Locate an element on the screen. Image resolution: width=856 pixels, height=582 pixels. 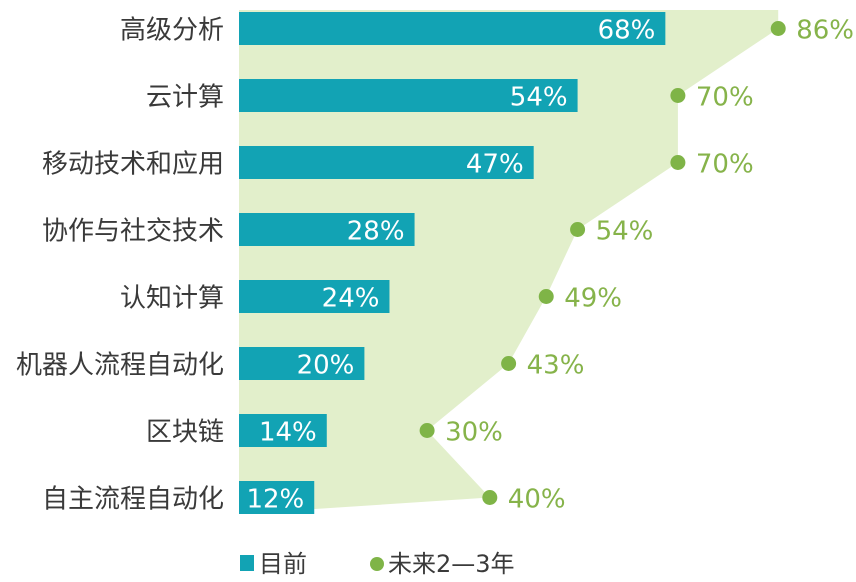
future-value-label-2: 70% is located at coordinates (725, 165).